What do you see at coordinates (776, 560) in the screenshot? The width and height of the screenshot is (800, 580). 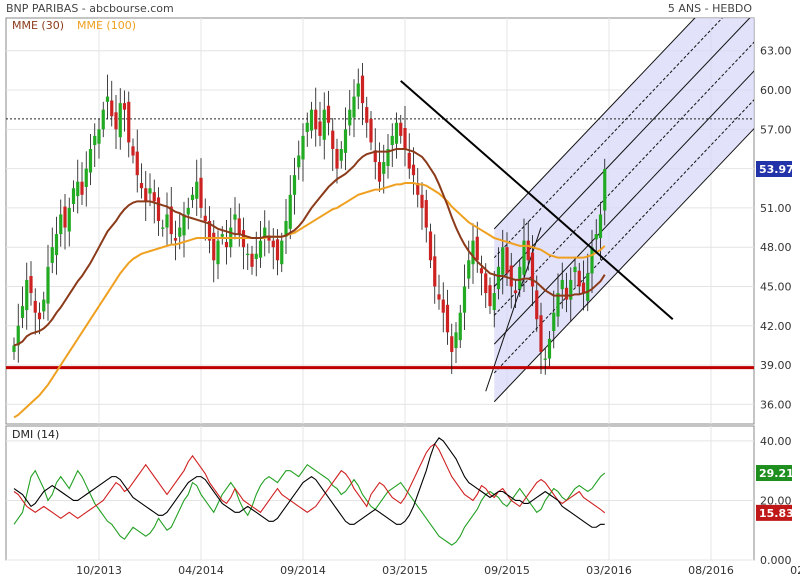 I see `y-tick-label: 0.000` at bounding box center [776, 560].